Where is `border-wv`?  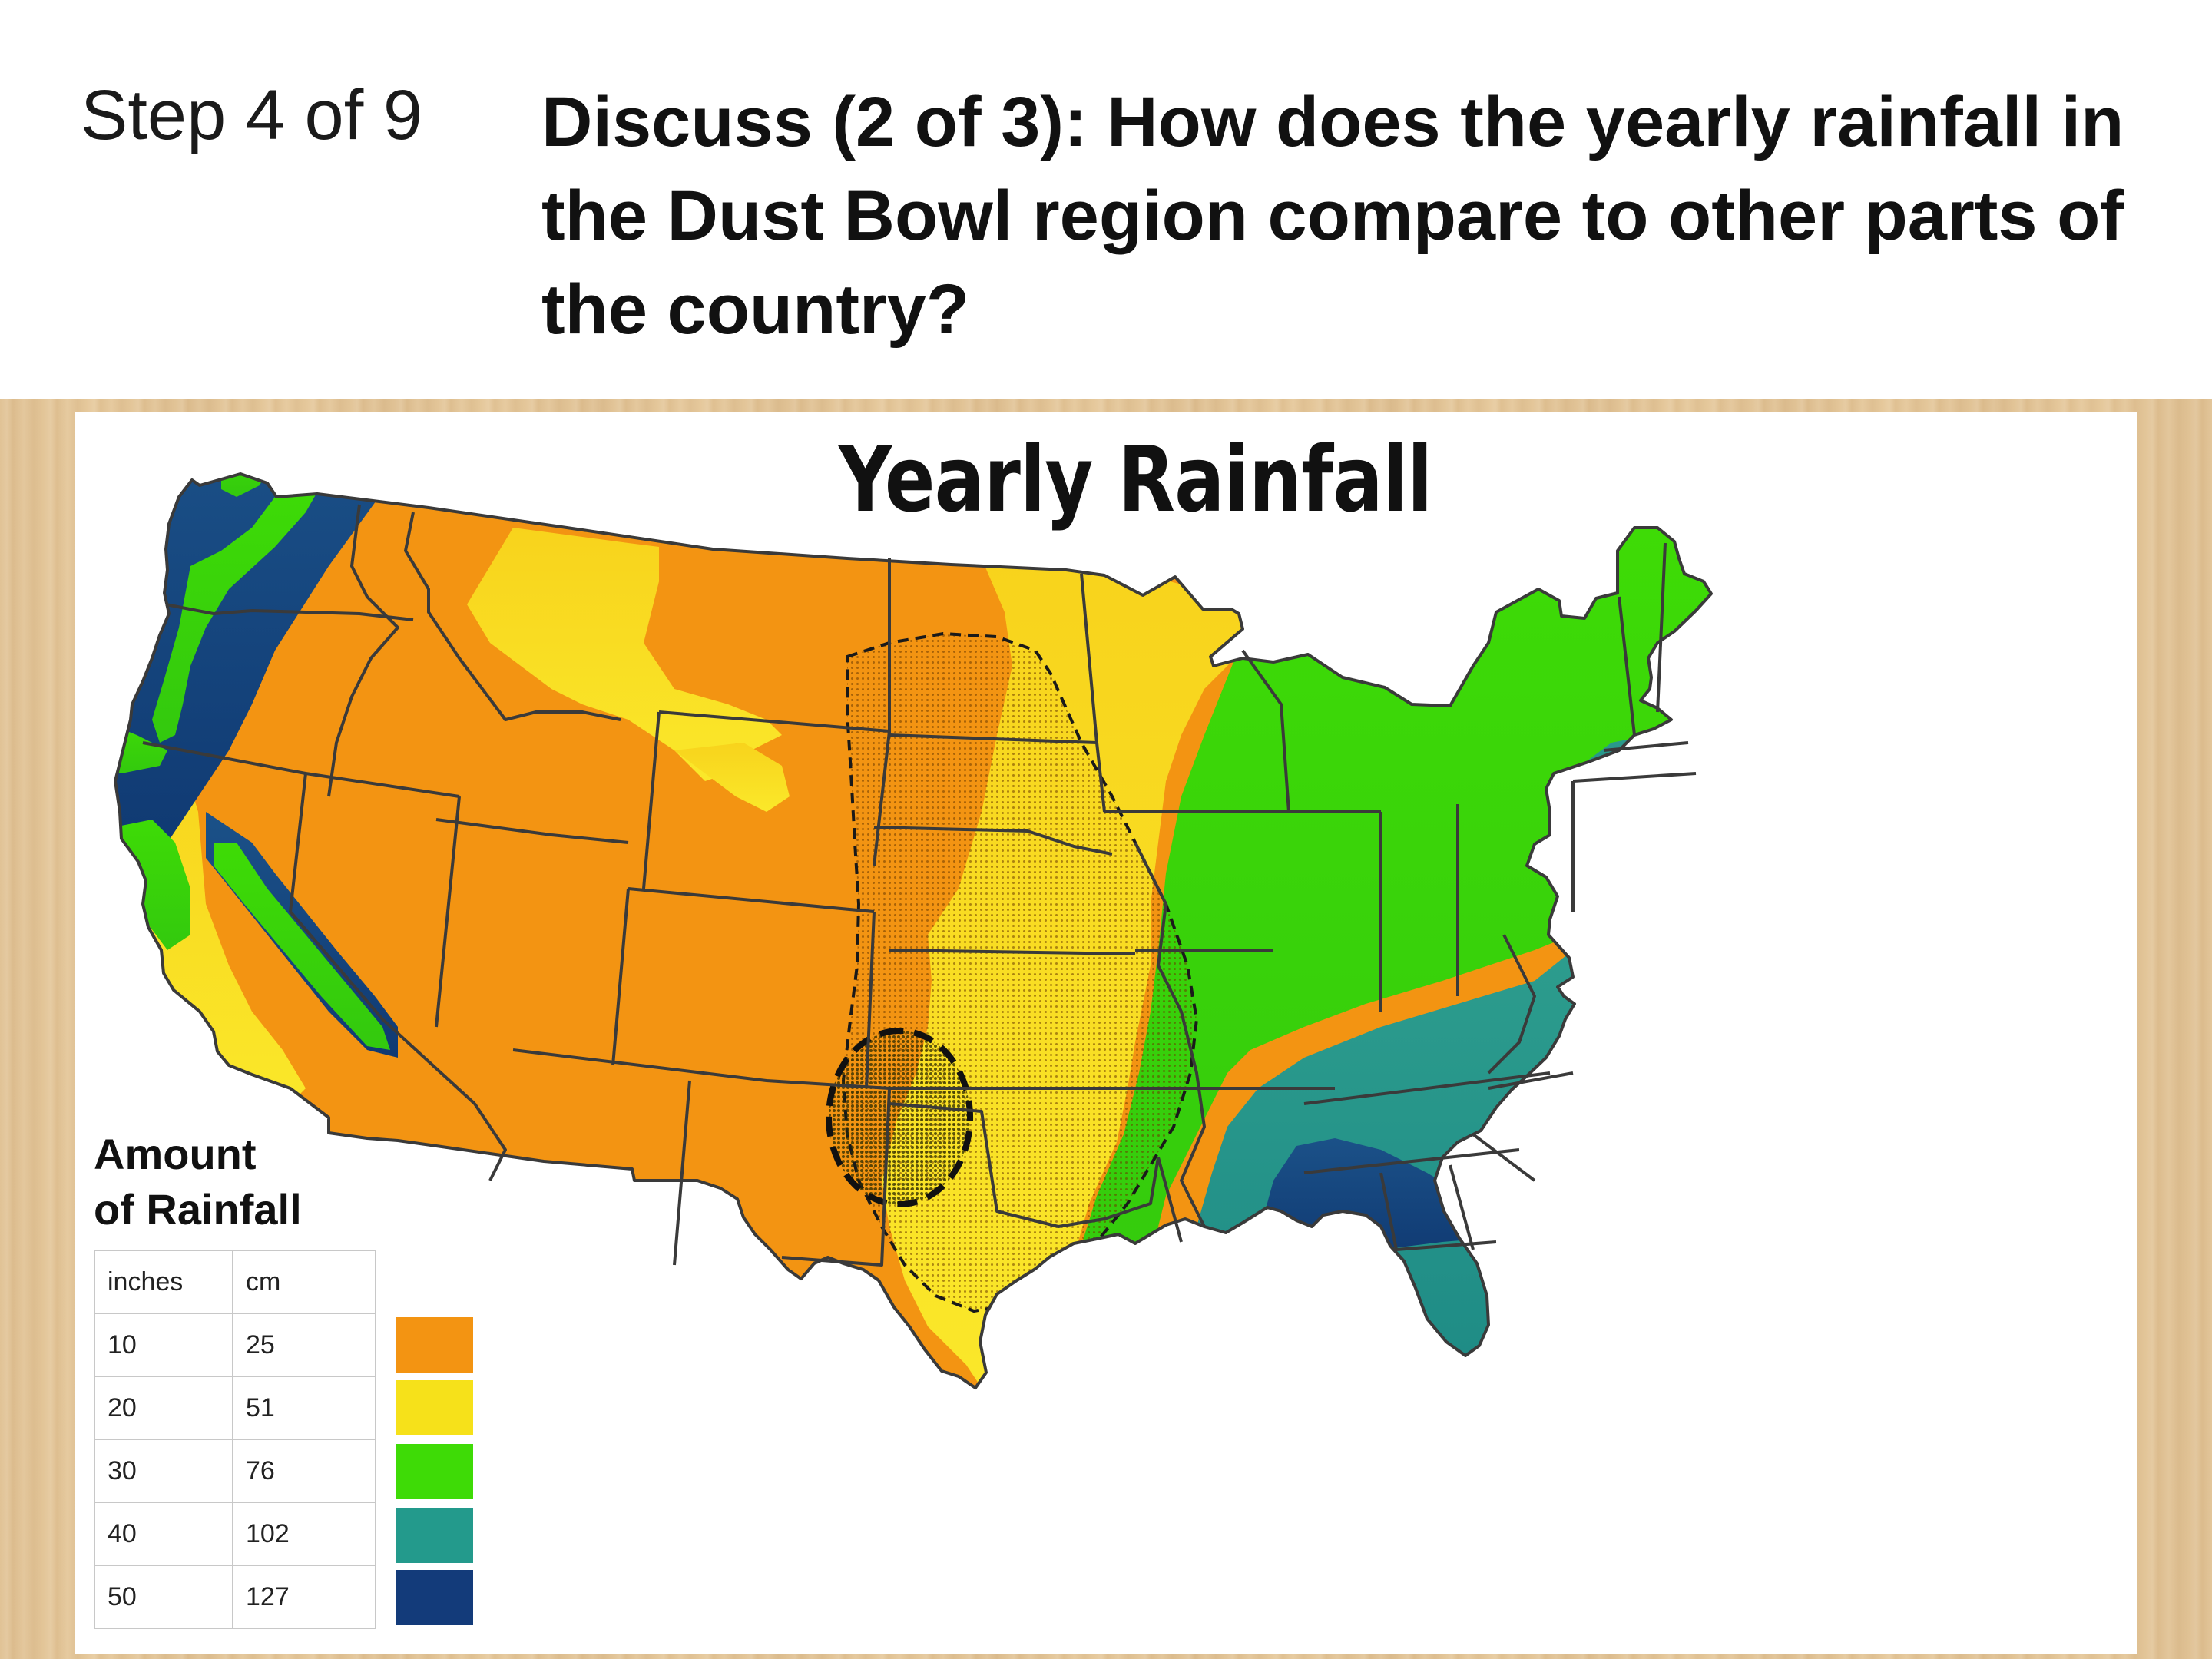 border-wv is located at coordinates (1512, 1005).